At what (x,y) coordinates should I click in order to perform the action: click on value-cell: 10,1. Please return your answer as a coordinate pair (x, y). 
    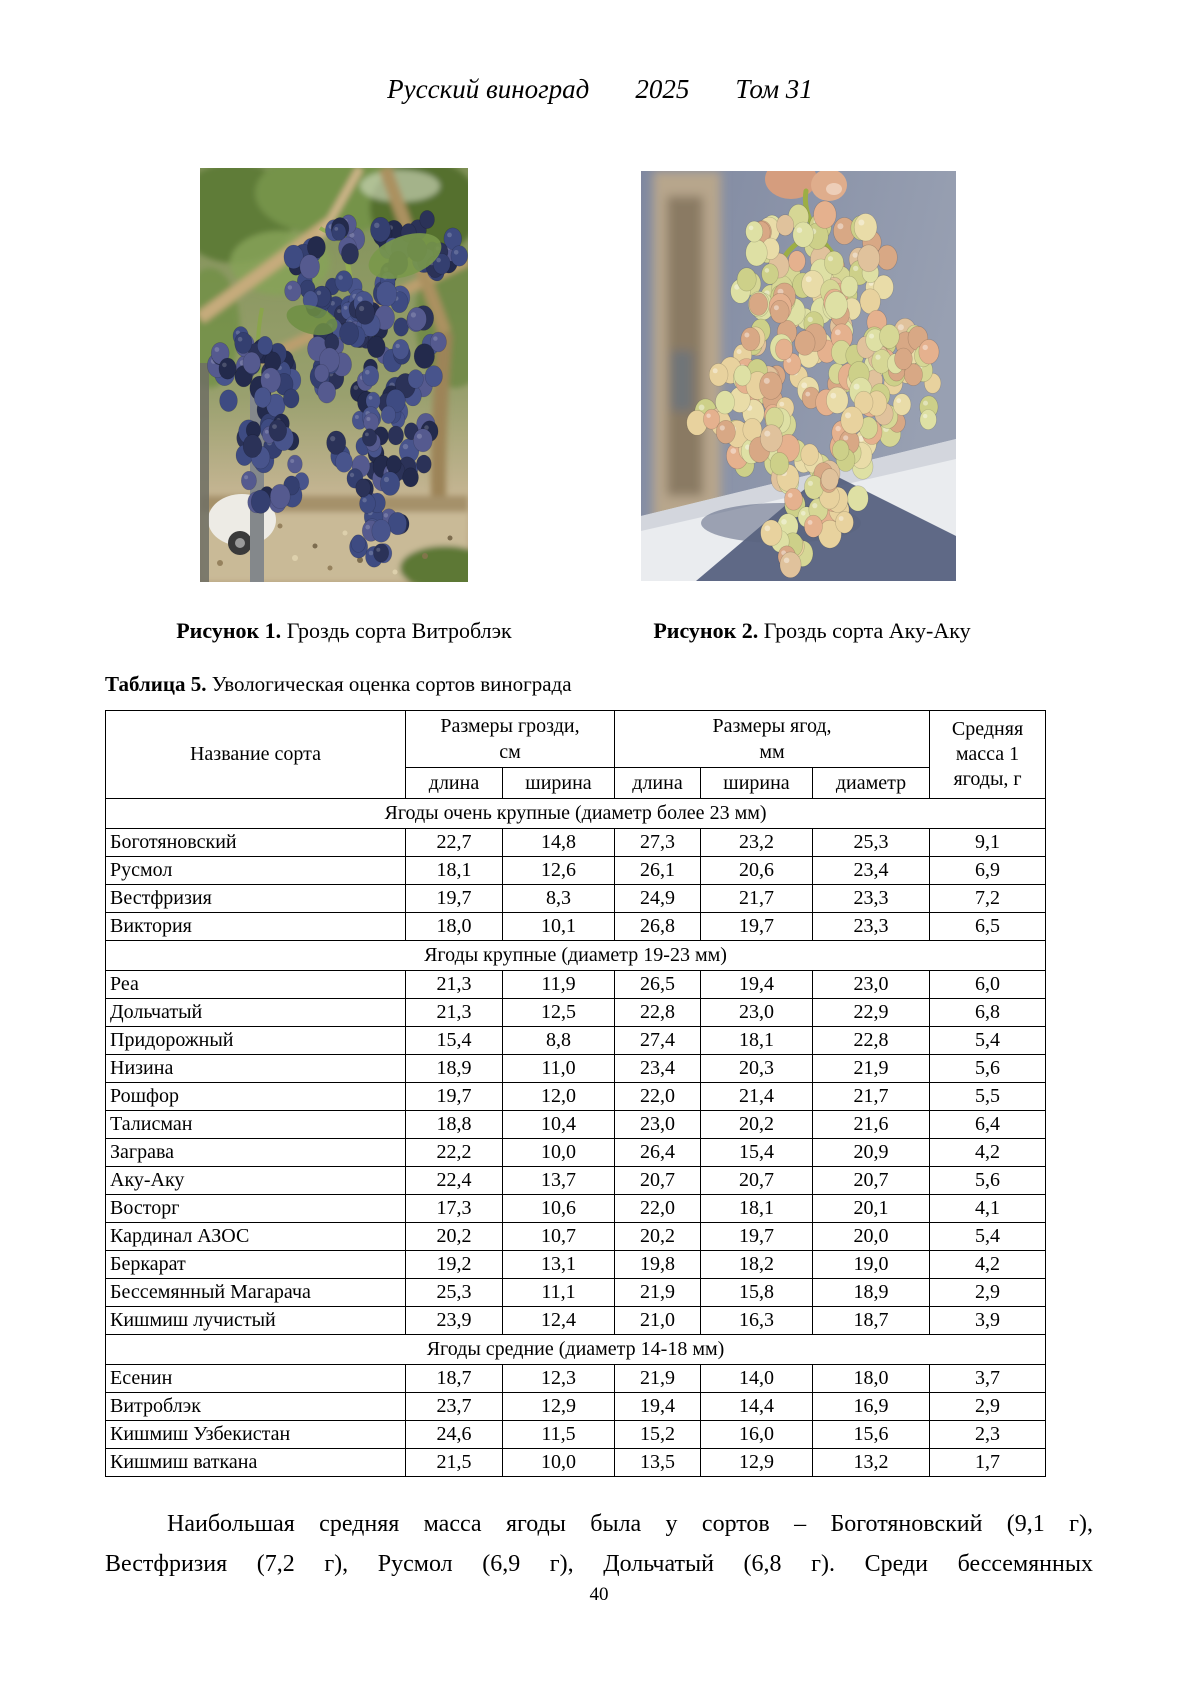
    Looking at the image, I should click on (558, 926).